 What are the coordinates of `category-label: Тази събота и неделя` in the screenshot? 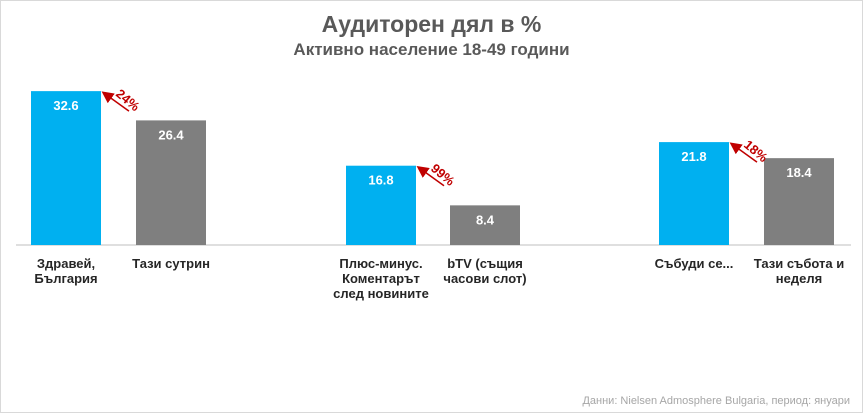 It's located at (799, 271).